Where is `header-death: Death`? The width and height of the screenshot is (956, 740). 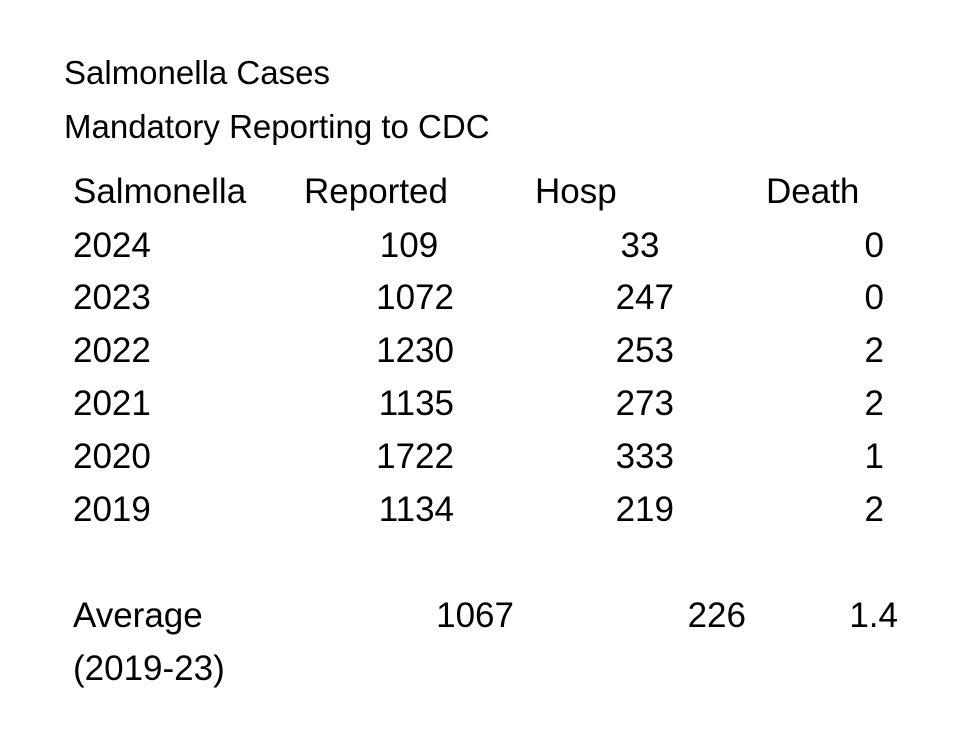
header-death: Death is located at coordinates (813, 191).